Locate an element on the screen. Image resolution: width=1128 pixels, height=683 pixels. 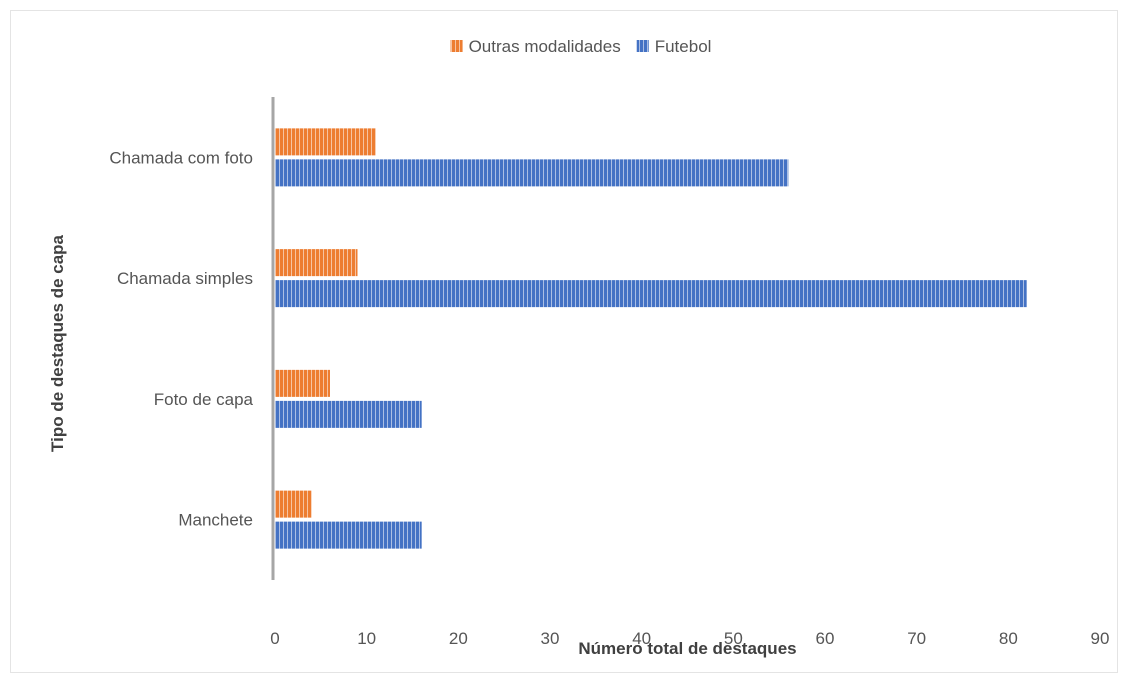
x-tick-label: 90 is located at coordinates (1100, 638).